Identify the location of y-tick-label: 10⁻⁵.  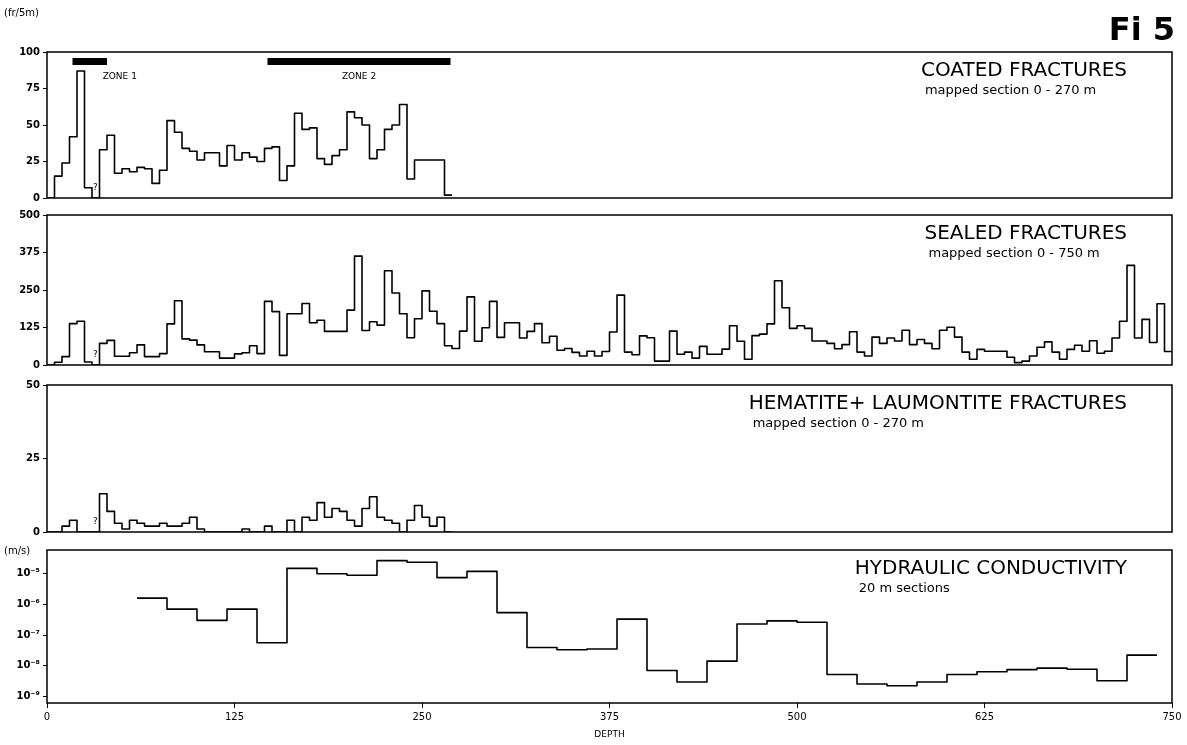
(28, 573).